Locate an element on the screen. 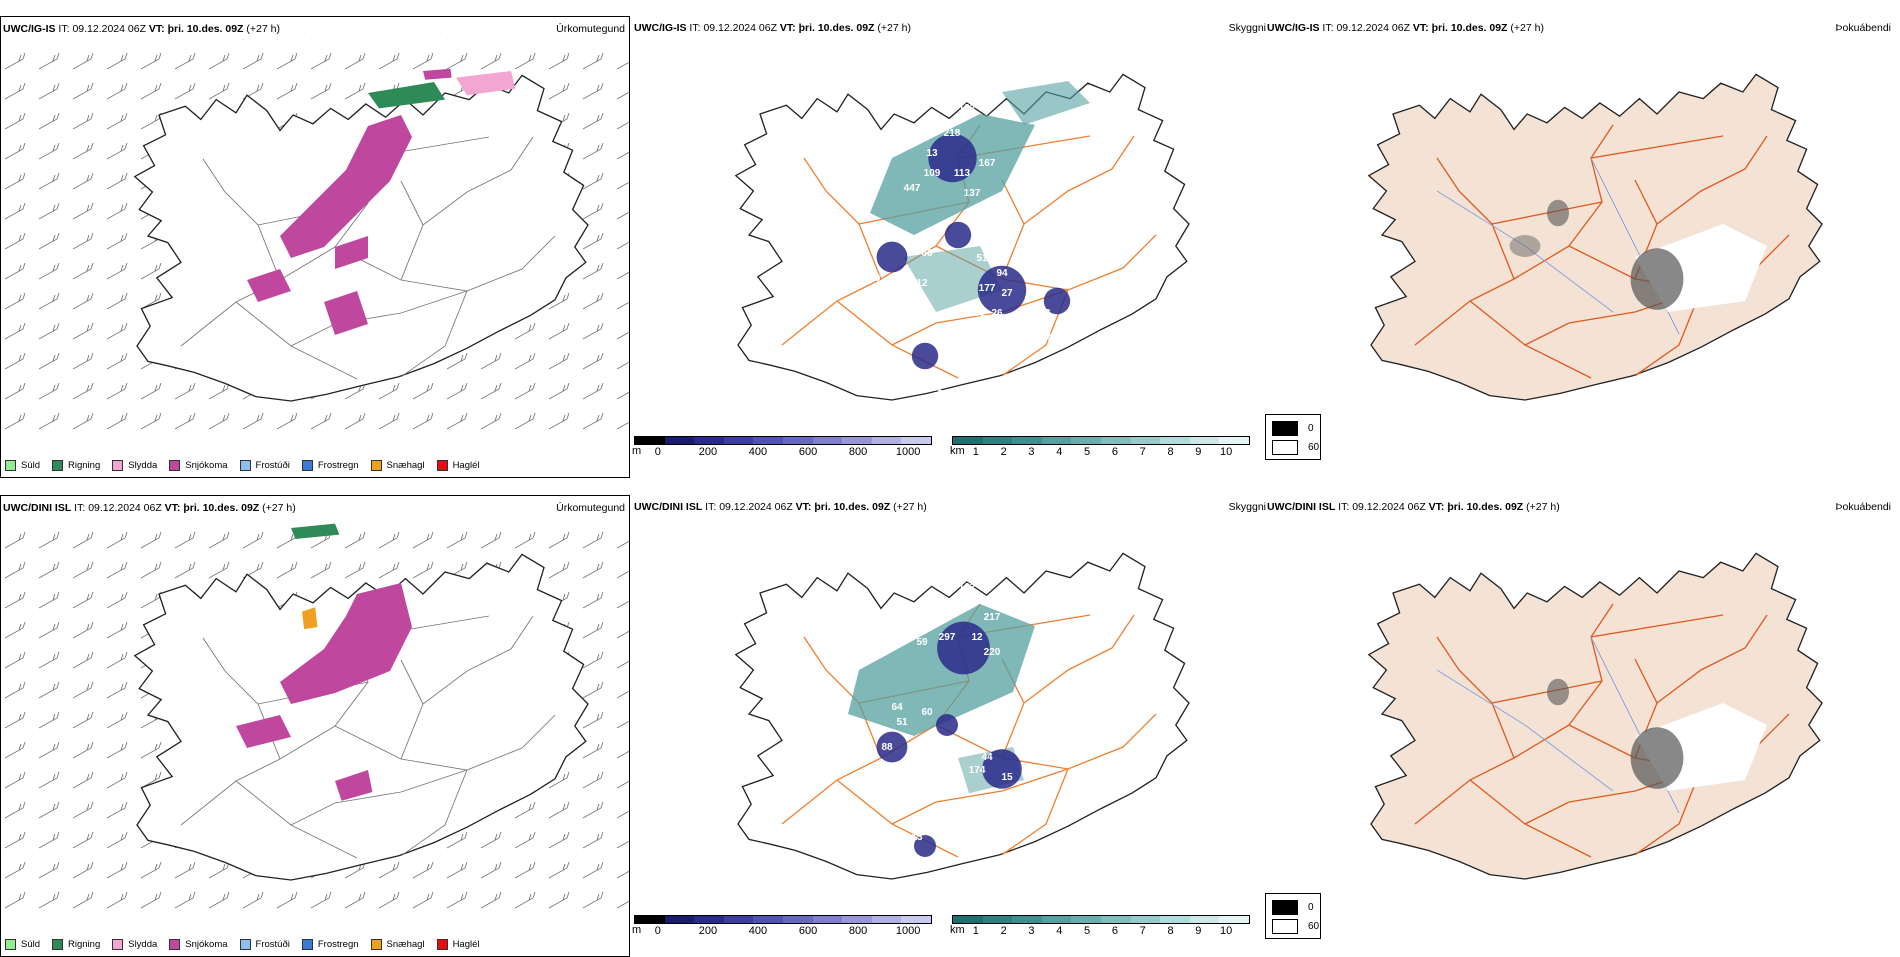  legend-item: Snæhagl is located at coordinates (397, 465).